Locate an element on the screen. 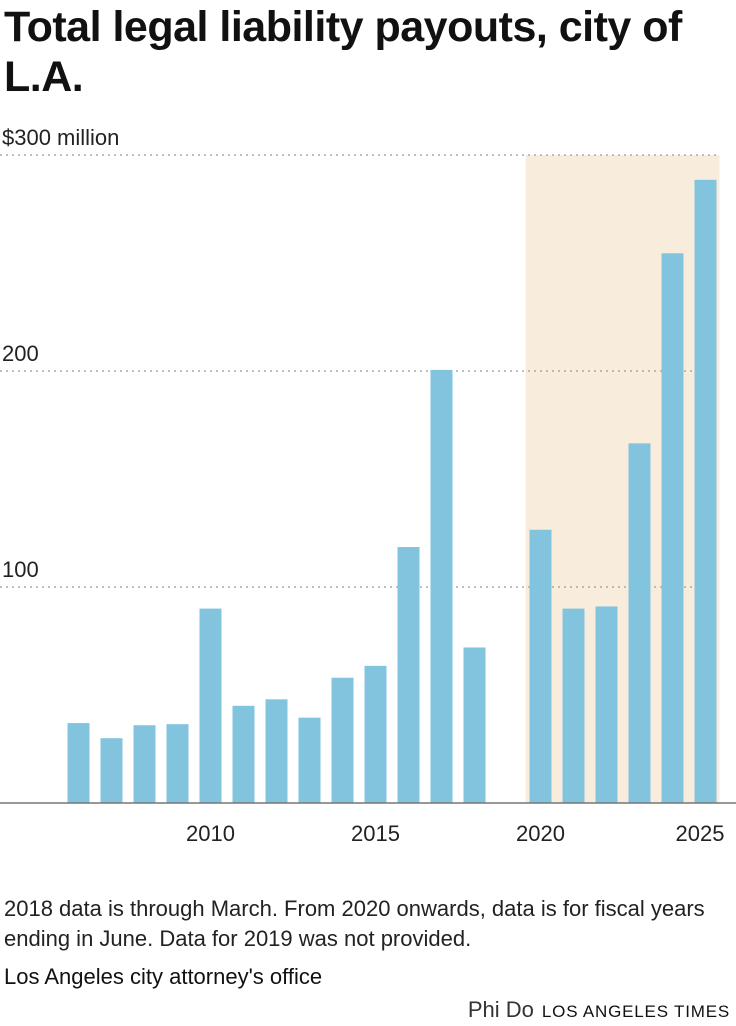  bar-2006 is located at coordinates (78, 763).